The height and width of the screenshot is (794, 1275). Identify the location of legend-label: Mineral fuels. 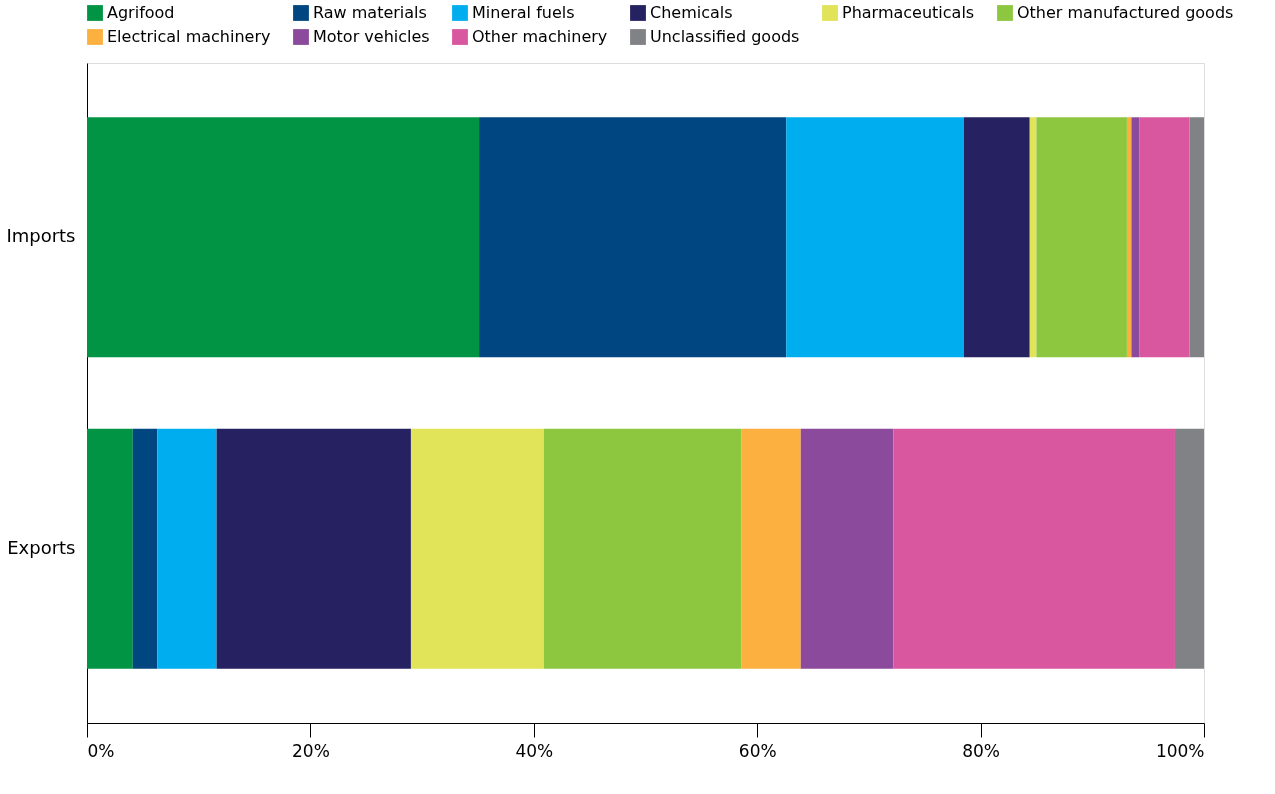
(523, 12).